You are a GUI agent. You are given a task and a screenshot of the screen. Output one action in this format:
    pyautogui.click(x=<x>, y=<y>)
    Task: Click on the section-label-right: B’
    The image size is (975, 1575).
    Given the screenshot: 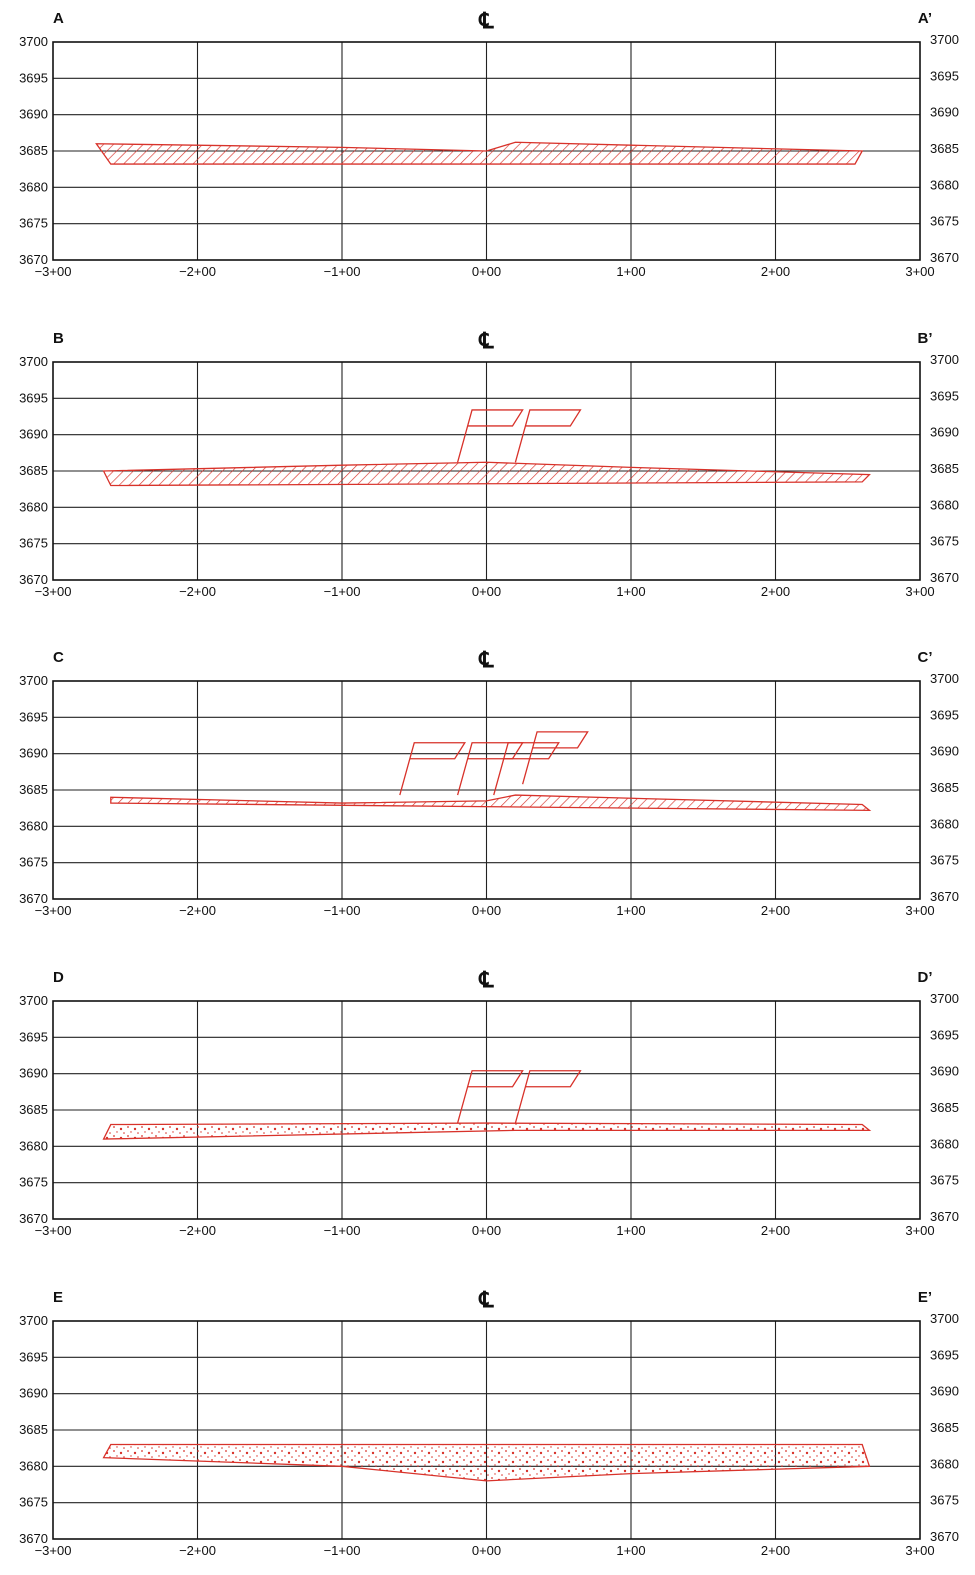 What is the action you would take?
    pyautogui.click(x=925, y=338)
    